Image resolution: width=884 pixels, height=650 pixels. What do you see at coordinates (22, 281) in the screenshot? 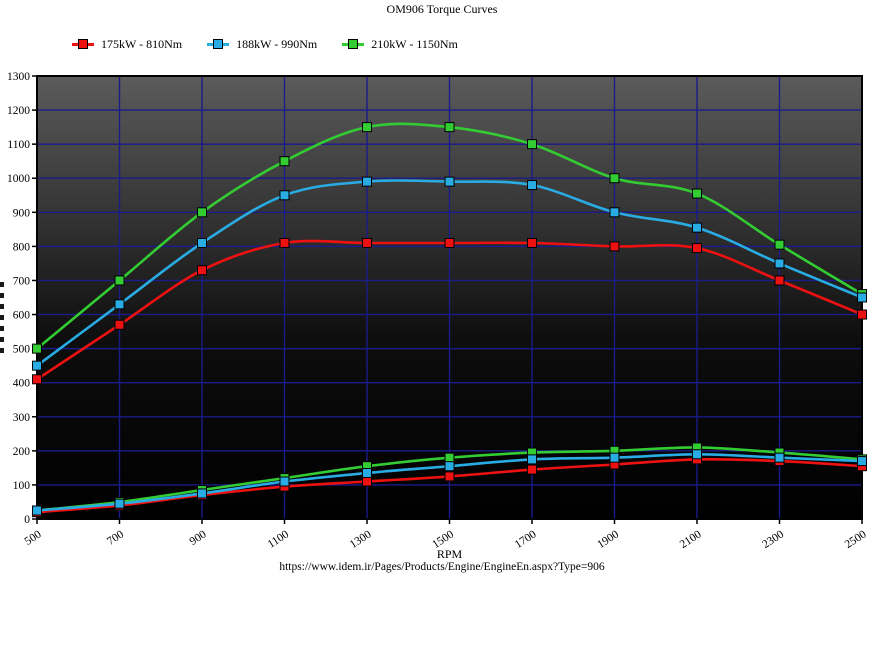
I see `y-tick-label: 700` at bounding box center [22, 281].